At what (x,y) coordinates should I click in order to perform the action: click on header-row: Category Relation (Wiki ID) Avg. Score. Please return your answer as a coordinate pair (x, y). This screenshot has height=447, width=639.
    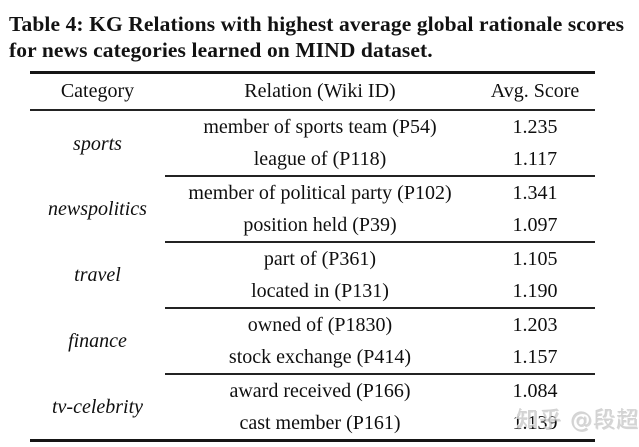
    Looking at the image, I should click on (312, 91).